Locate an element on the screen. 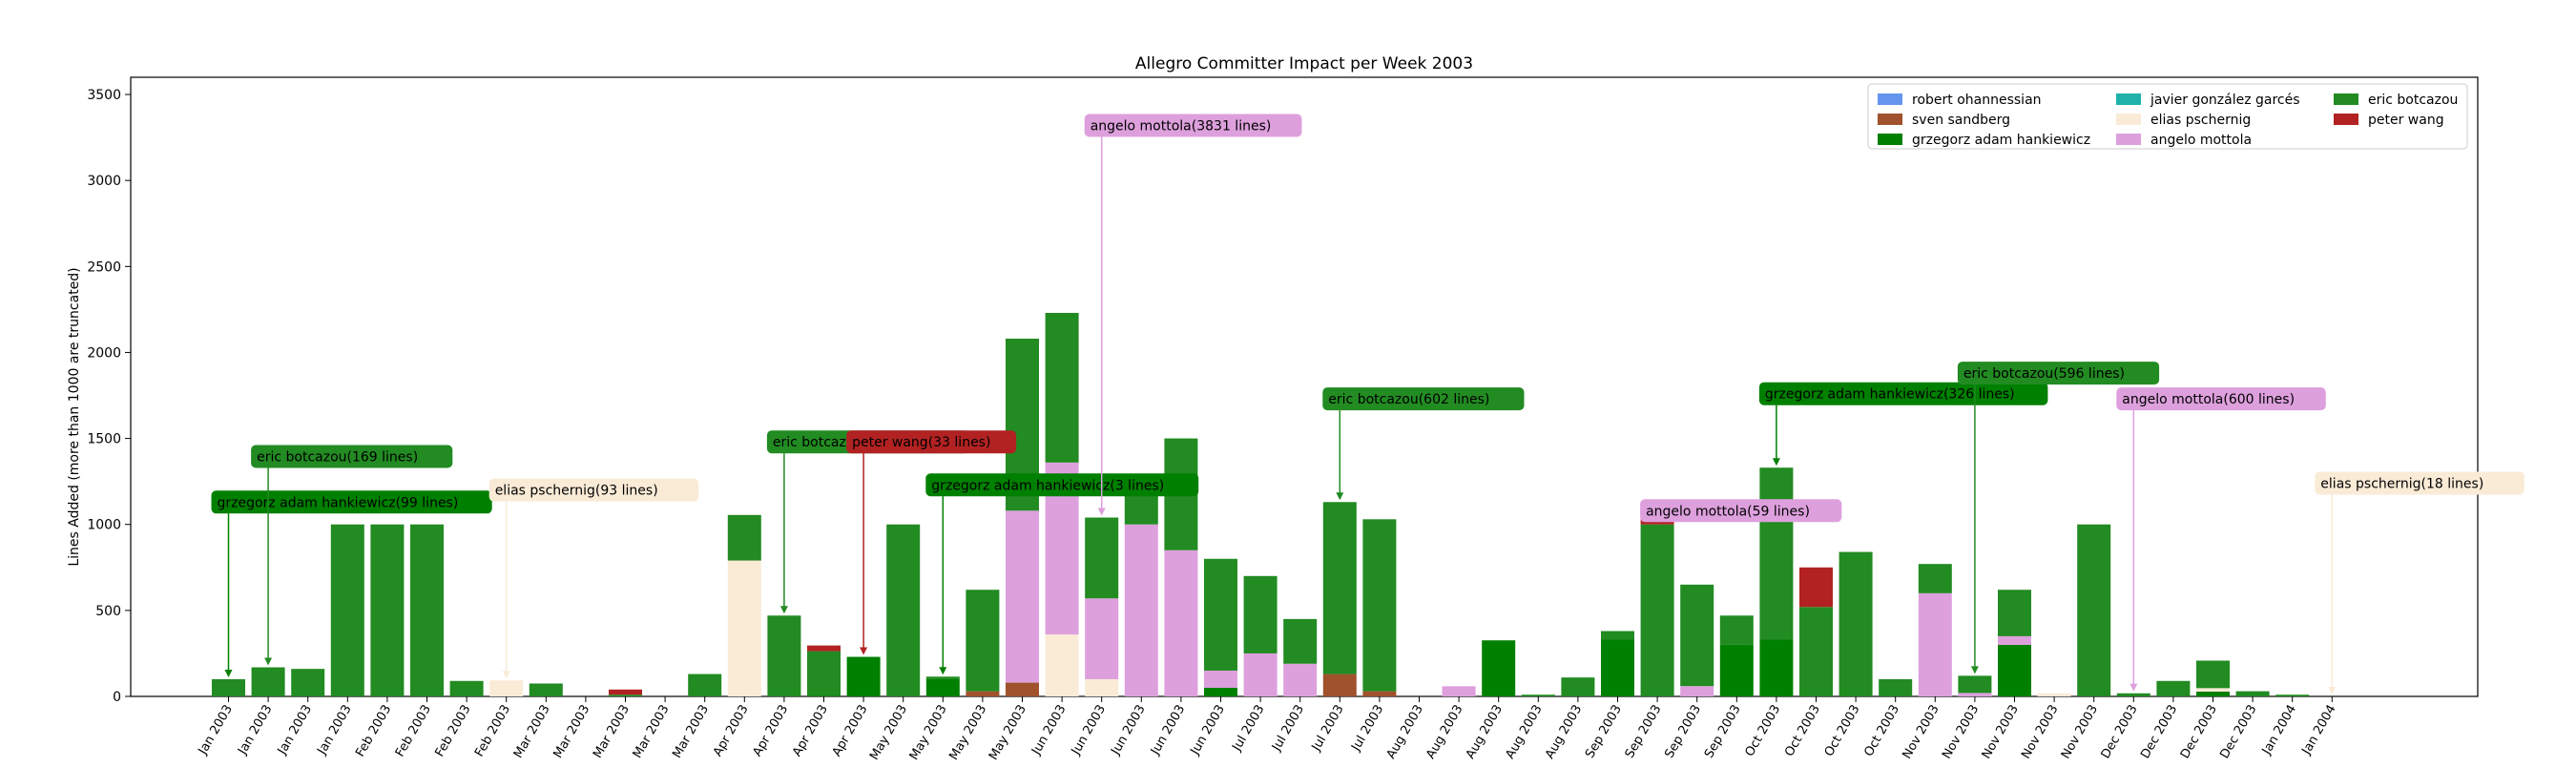  annotation-eric-botcazou: eric botcazou(470 lines) is located at coordinates (867, 522).